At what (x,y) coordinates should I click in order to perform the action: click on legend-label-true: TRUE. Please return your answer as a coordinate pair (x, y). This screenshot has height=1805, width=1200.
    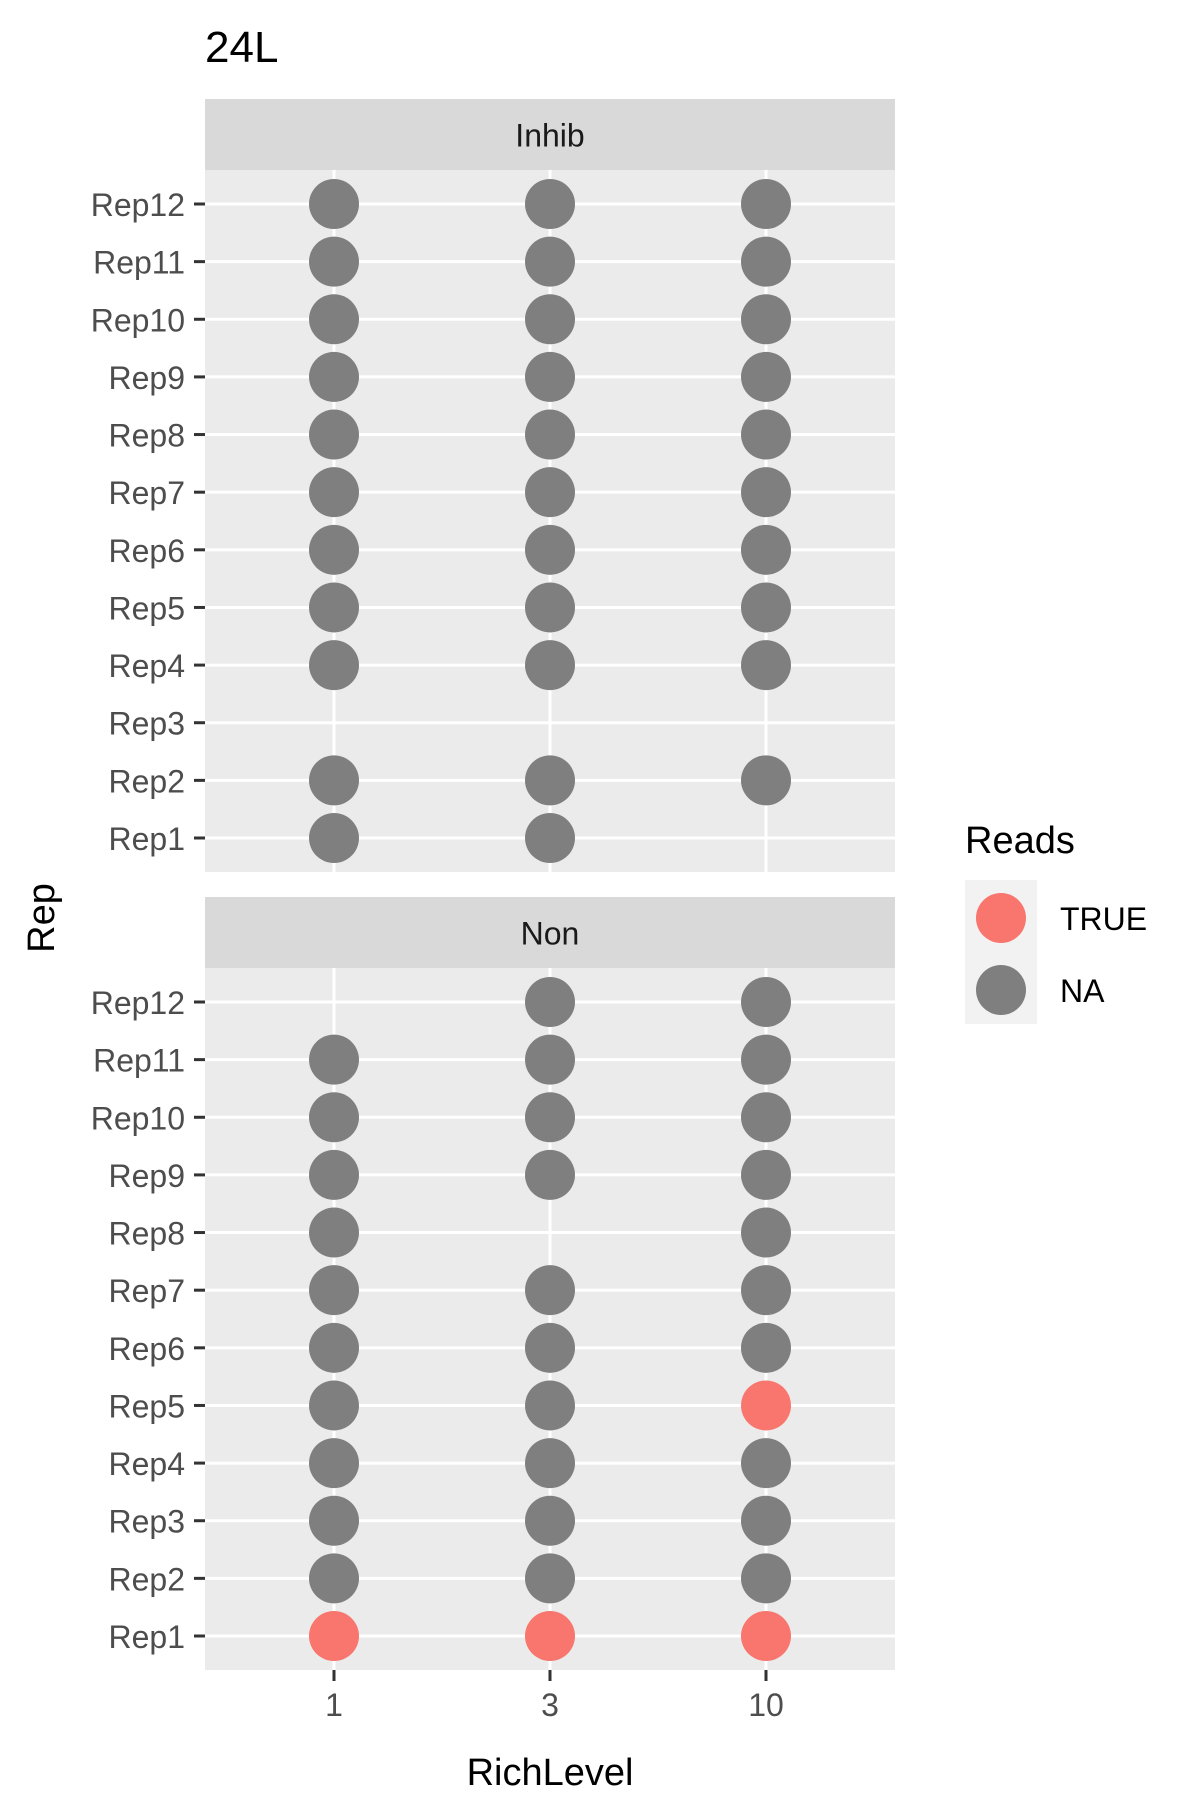
    Looking at the image, I should click on (1103, 919).